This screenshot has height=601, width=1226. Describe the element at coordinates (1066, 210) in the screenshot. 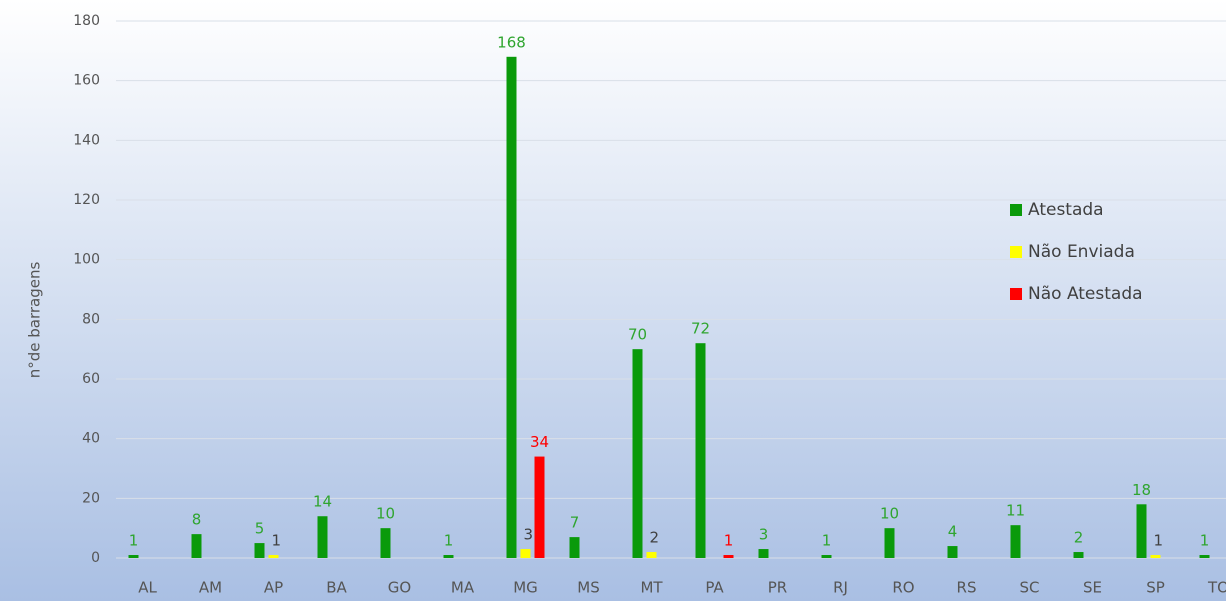

I see `legend-label: Atestada` at that location.